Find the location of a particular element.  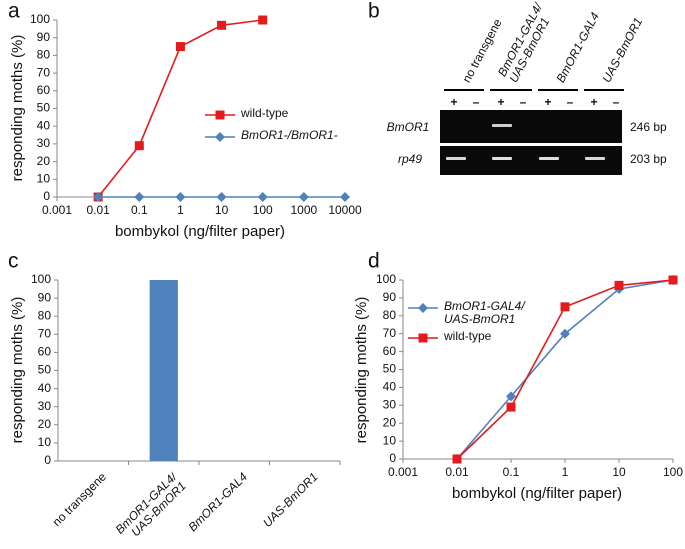

panel-label: b is located at coordinates (374, 11).